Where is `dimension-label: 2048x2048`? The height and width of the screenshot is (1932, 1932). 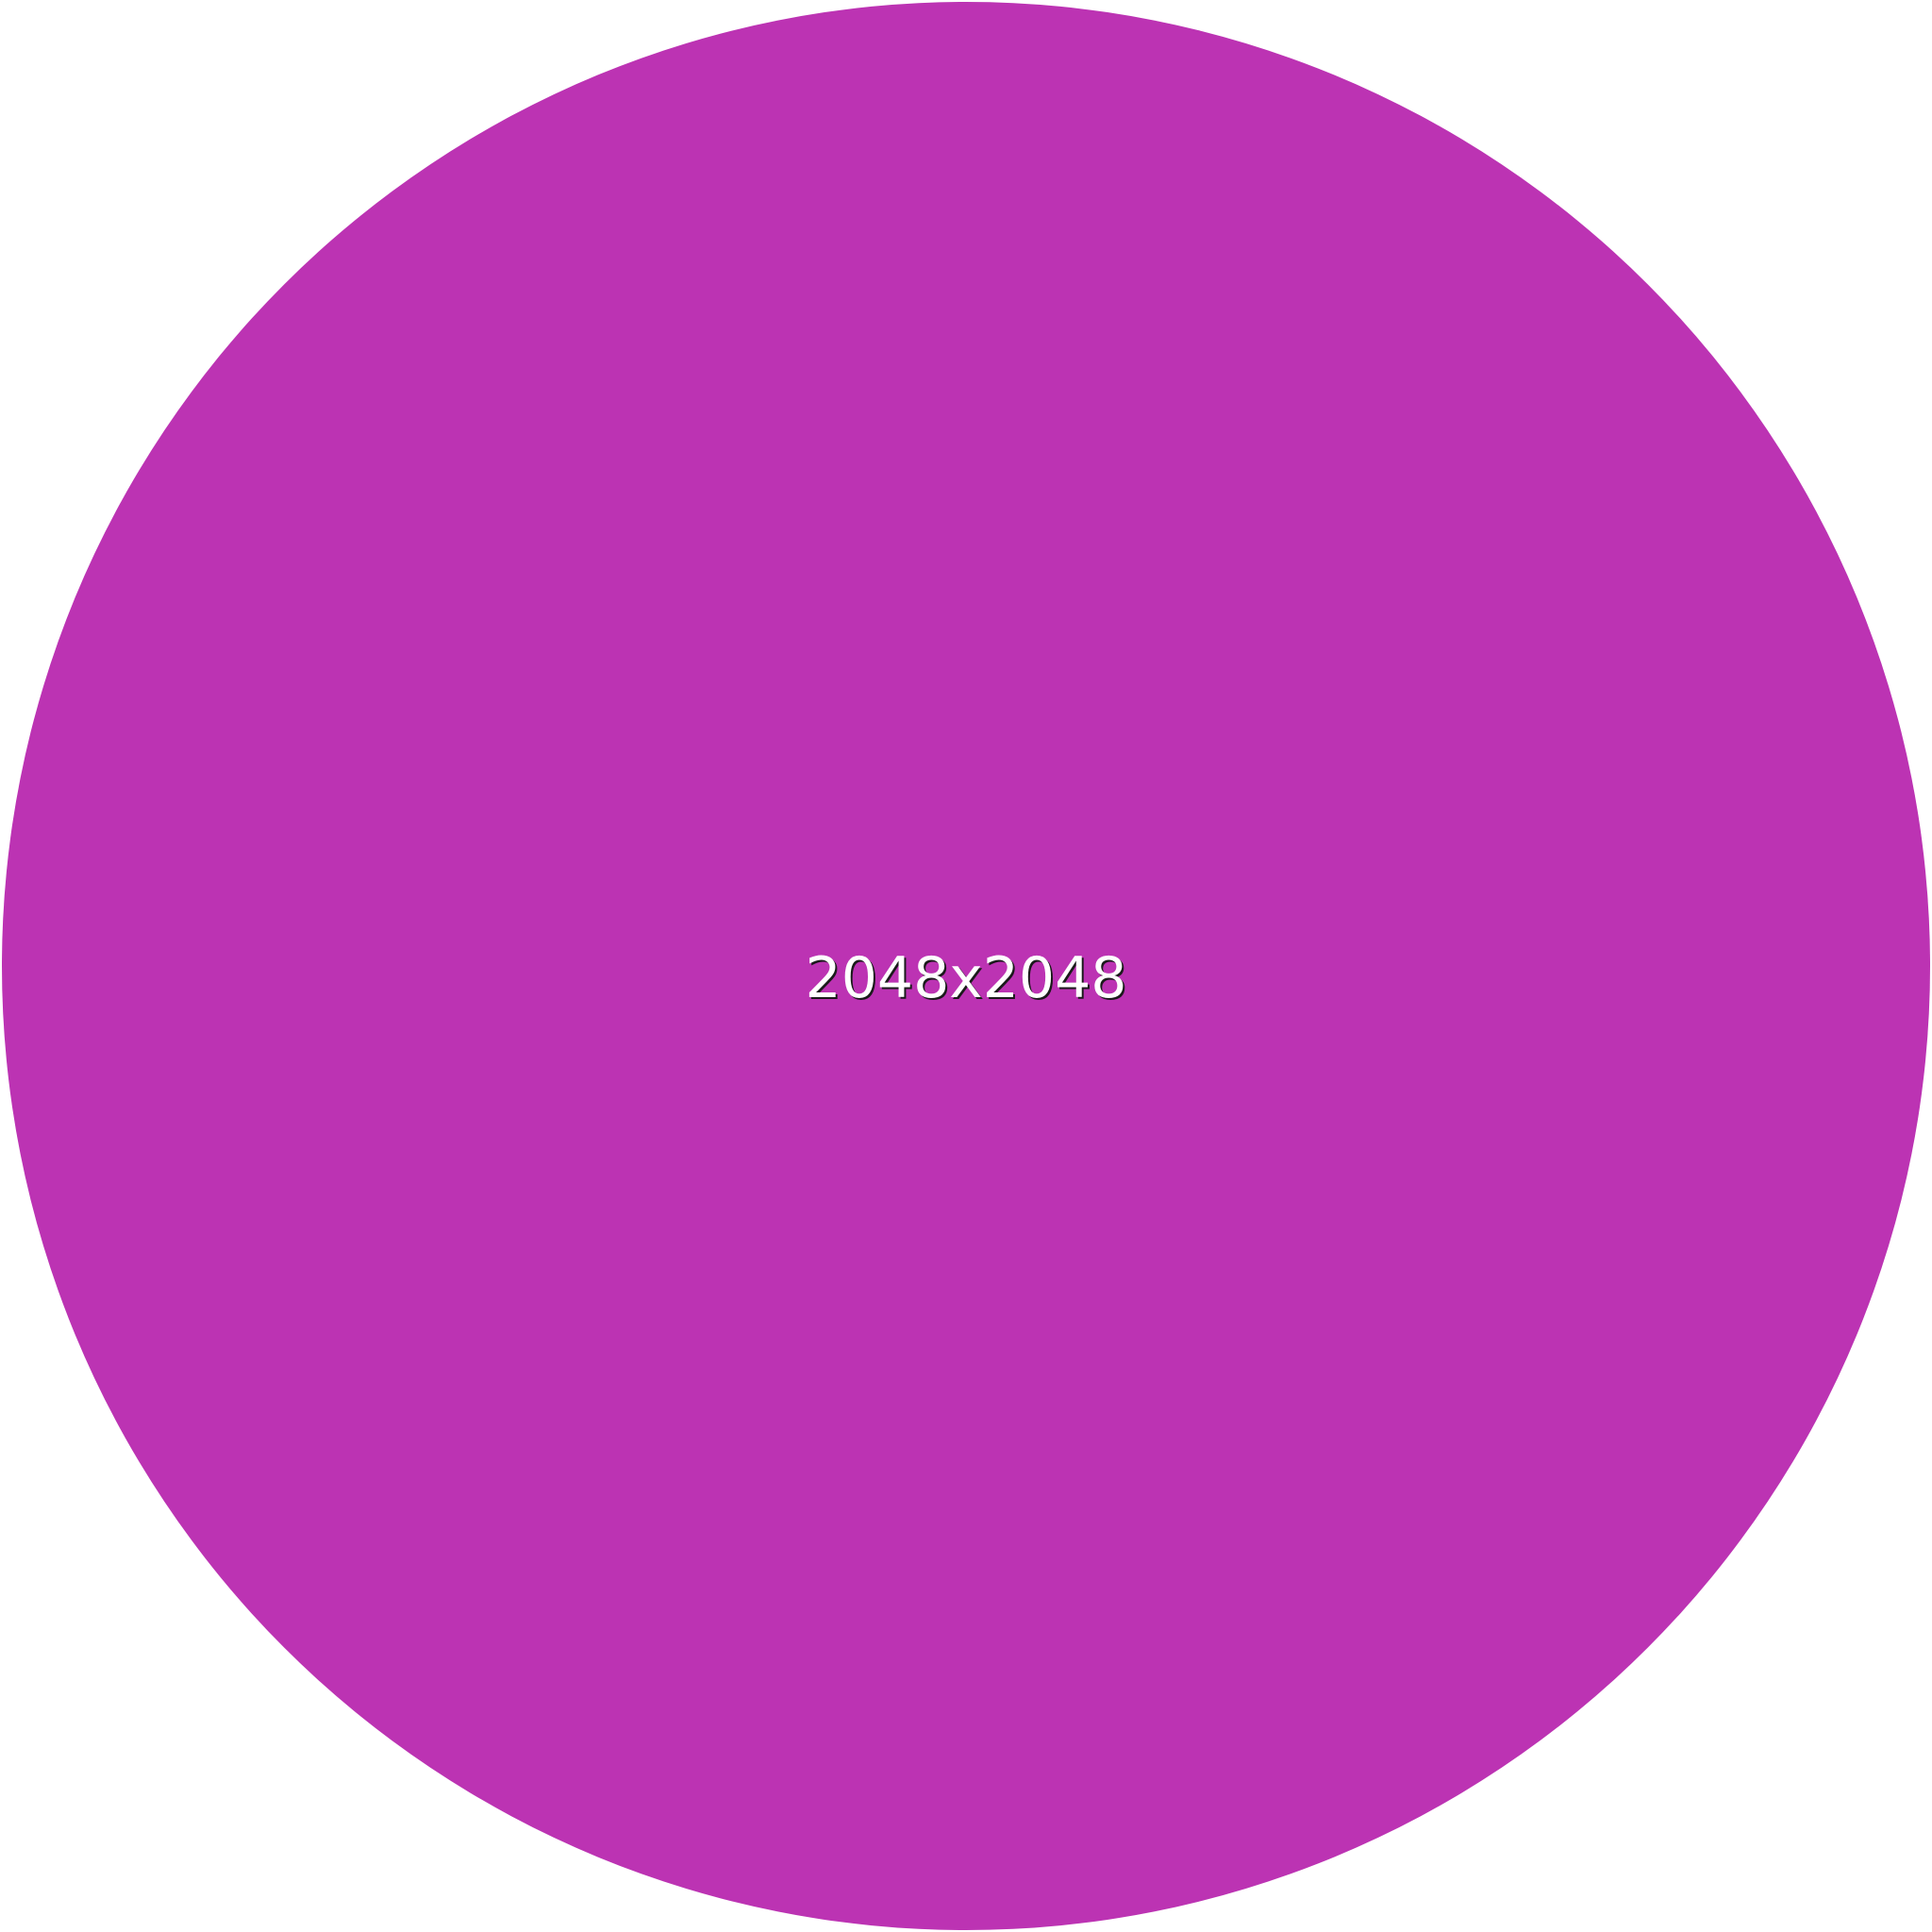 dimension-label: 2048x2048 is located at coordinates (966, 978).